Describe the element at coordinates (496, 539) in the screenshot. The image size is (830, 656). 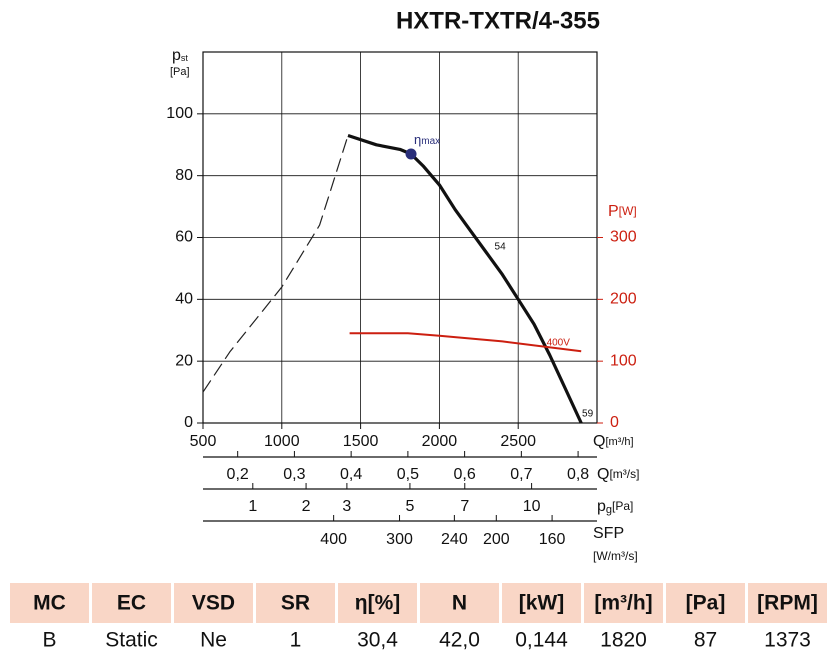
I see `scale-tick-label: 200` at that location.